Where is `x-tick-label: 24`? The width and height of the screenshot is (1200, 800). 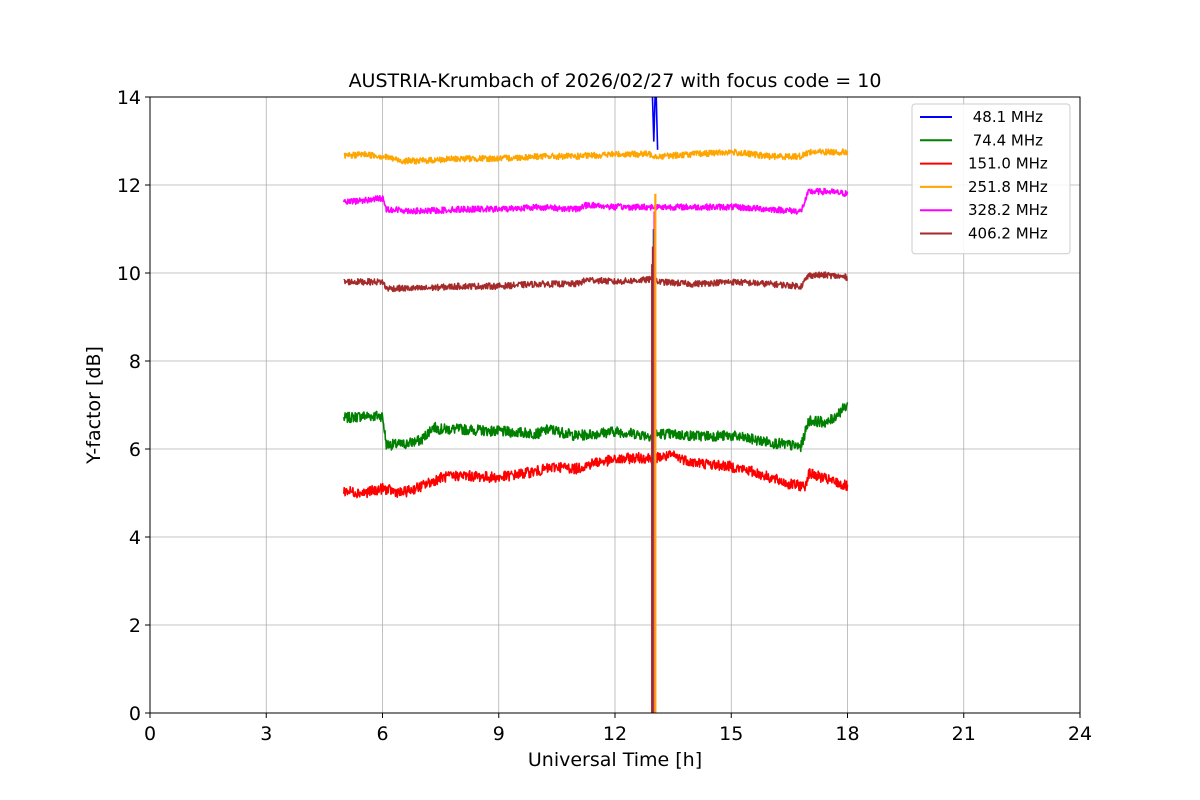
x-tick-label: 24 is located at coordinates (1080, 734).